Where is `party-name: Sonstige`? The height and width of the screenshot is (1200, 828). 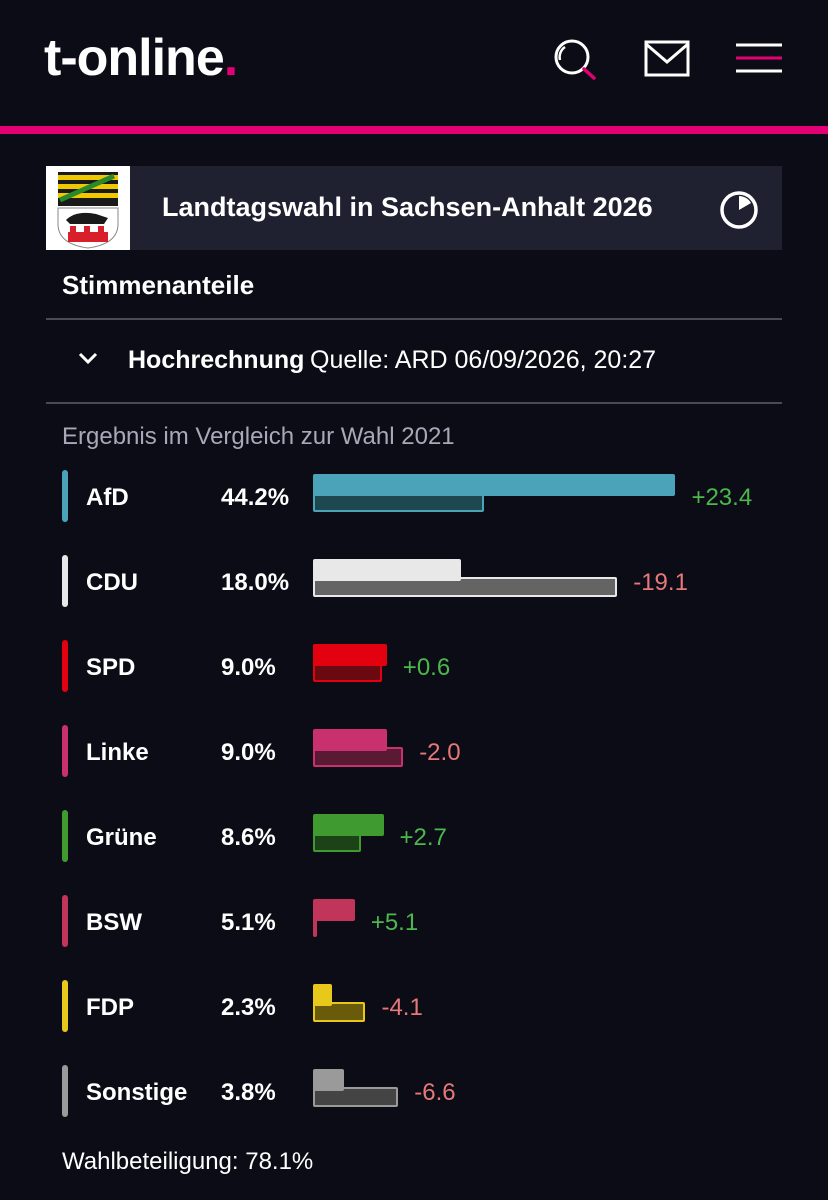
party-name: Sonstige is located at coordinates (137, 1092).